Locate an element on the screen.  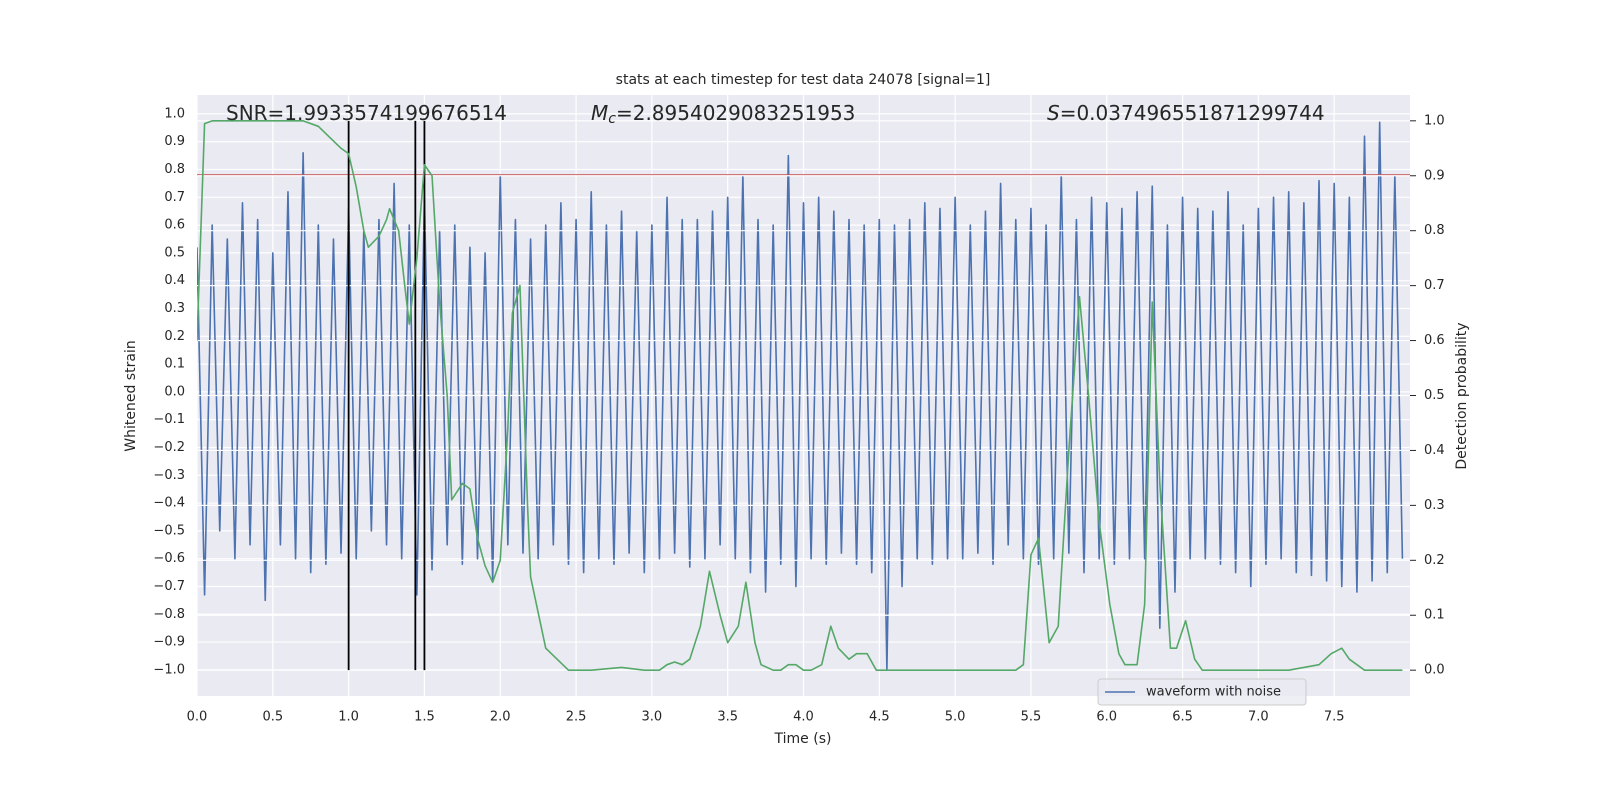
x-tick-label: 2.5 is located at coordinates (576, 717).